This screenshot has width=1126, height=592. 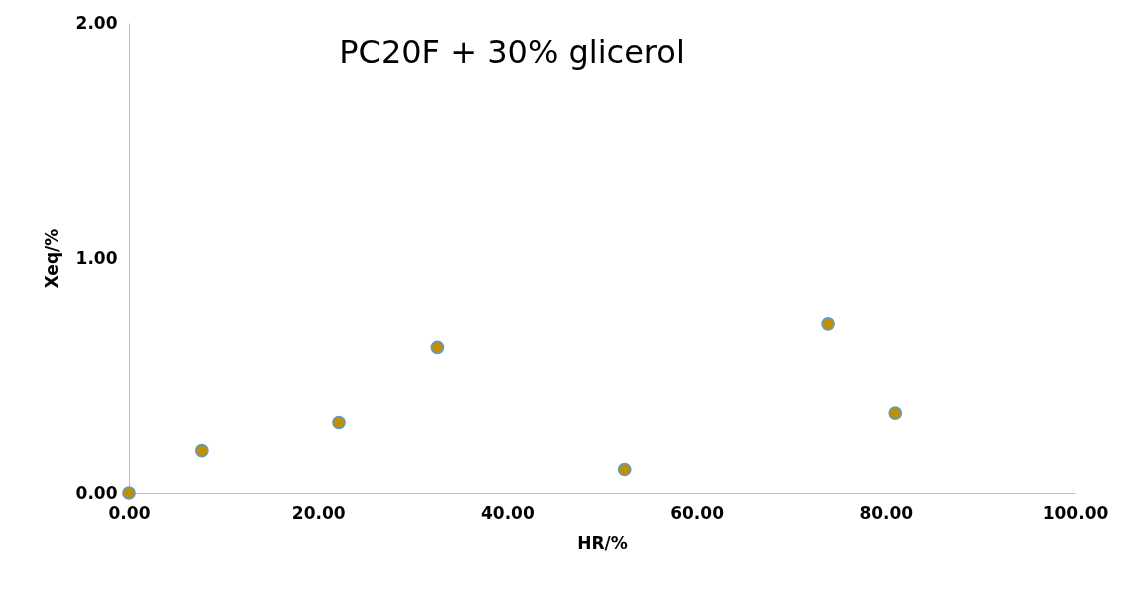 I want to click on x-tick-label: 0.00, so click(x=129, y=512).